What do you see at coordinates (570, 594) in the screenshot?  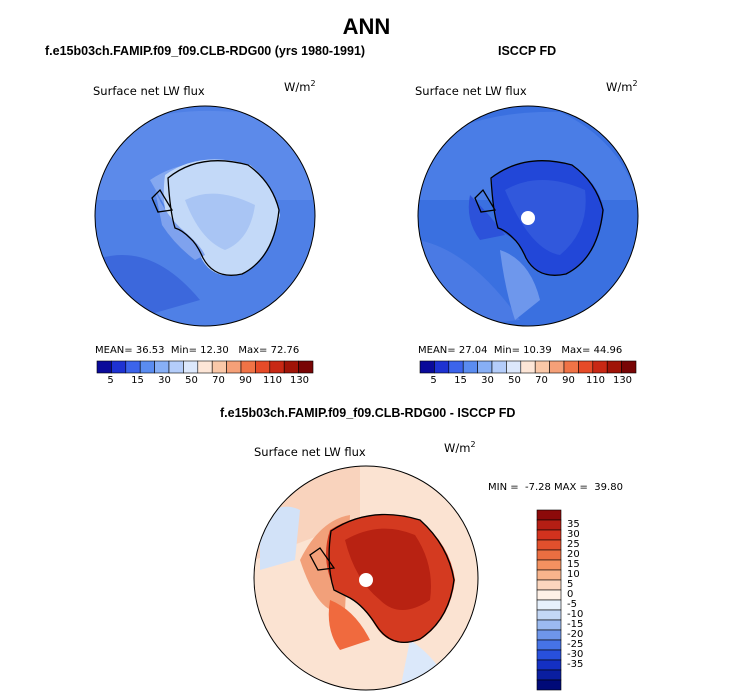 I see `colorbar-tick-label: 0` at bounding box center [570, 594].